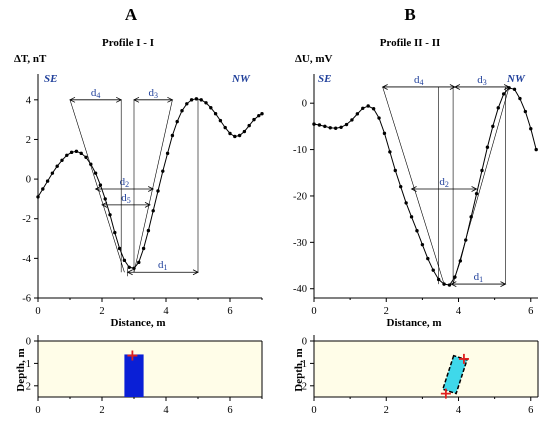 The height and width of the screenshot is (432, 550). I want to click on chart-b-corner-right: NW, so click(516, 79).